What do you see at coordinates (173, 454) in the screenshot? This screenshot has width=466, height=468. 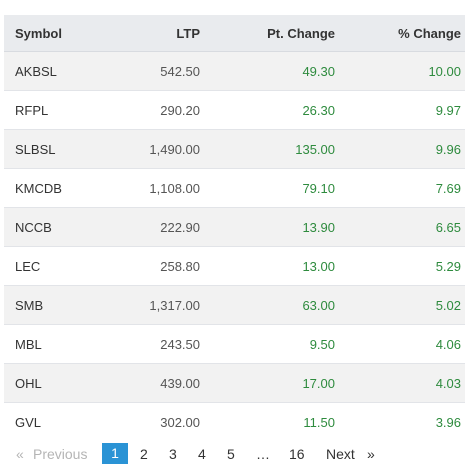 I see `page-3-button: 3` at bounding box center [173, 454].